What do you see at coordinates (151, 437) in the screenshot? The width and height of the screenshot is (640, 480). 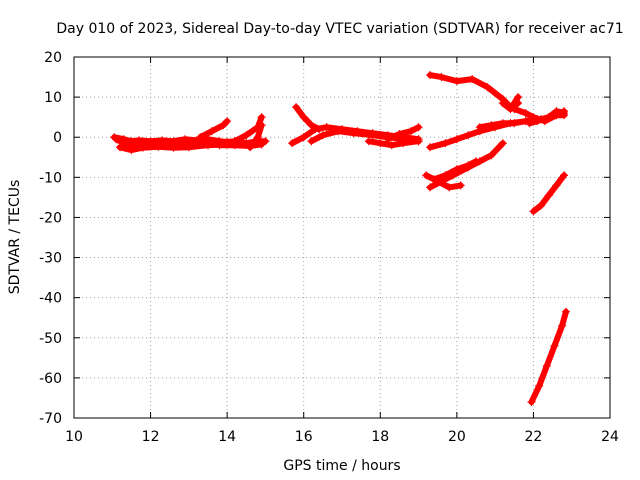 I see `x-tick-label: 12` at bounding box center [151, 437].